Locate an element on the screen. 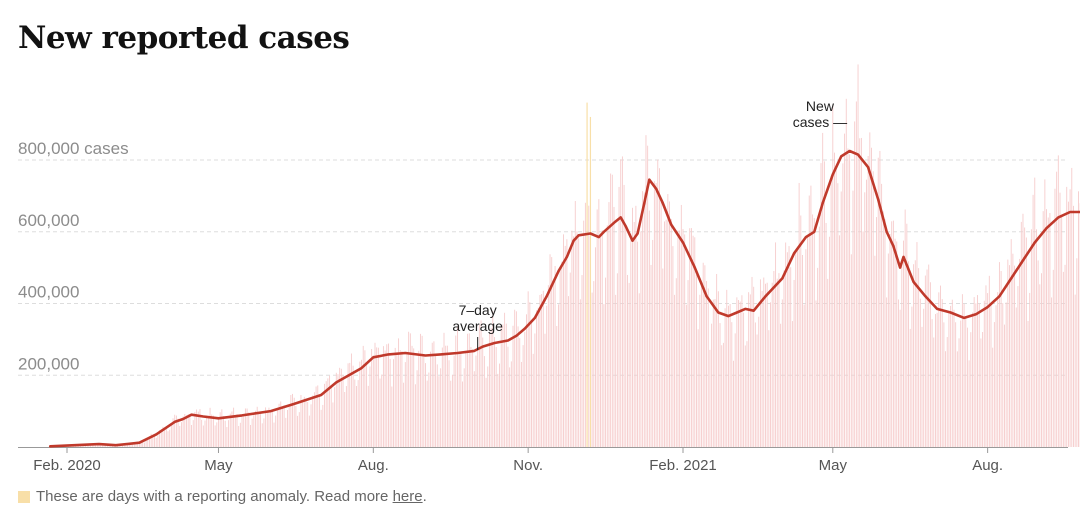  footnote-link: here is located at coordinates (407, 496).